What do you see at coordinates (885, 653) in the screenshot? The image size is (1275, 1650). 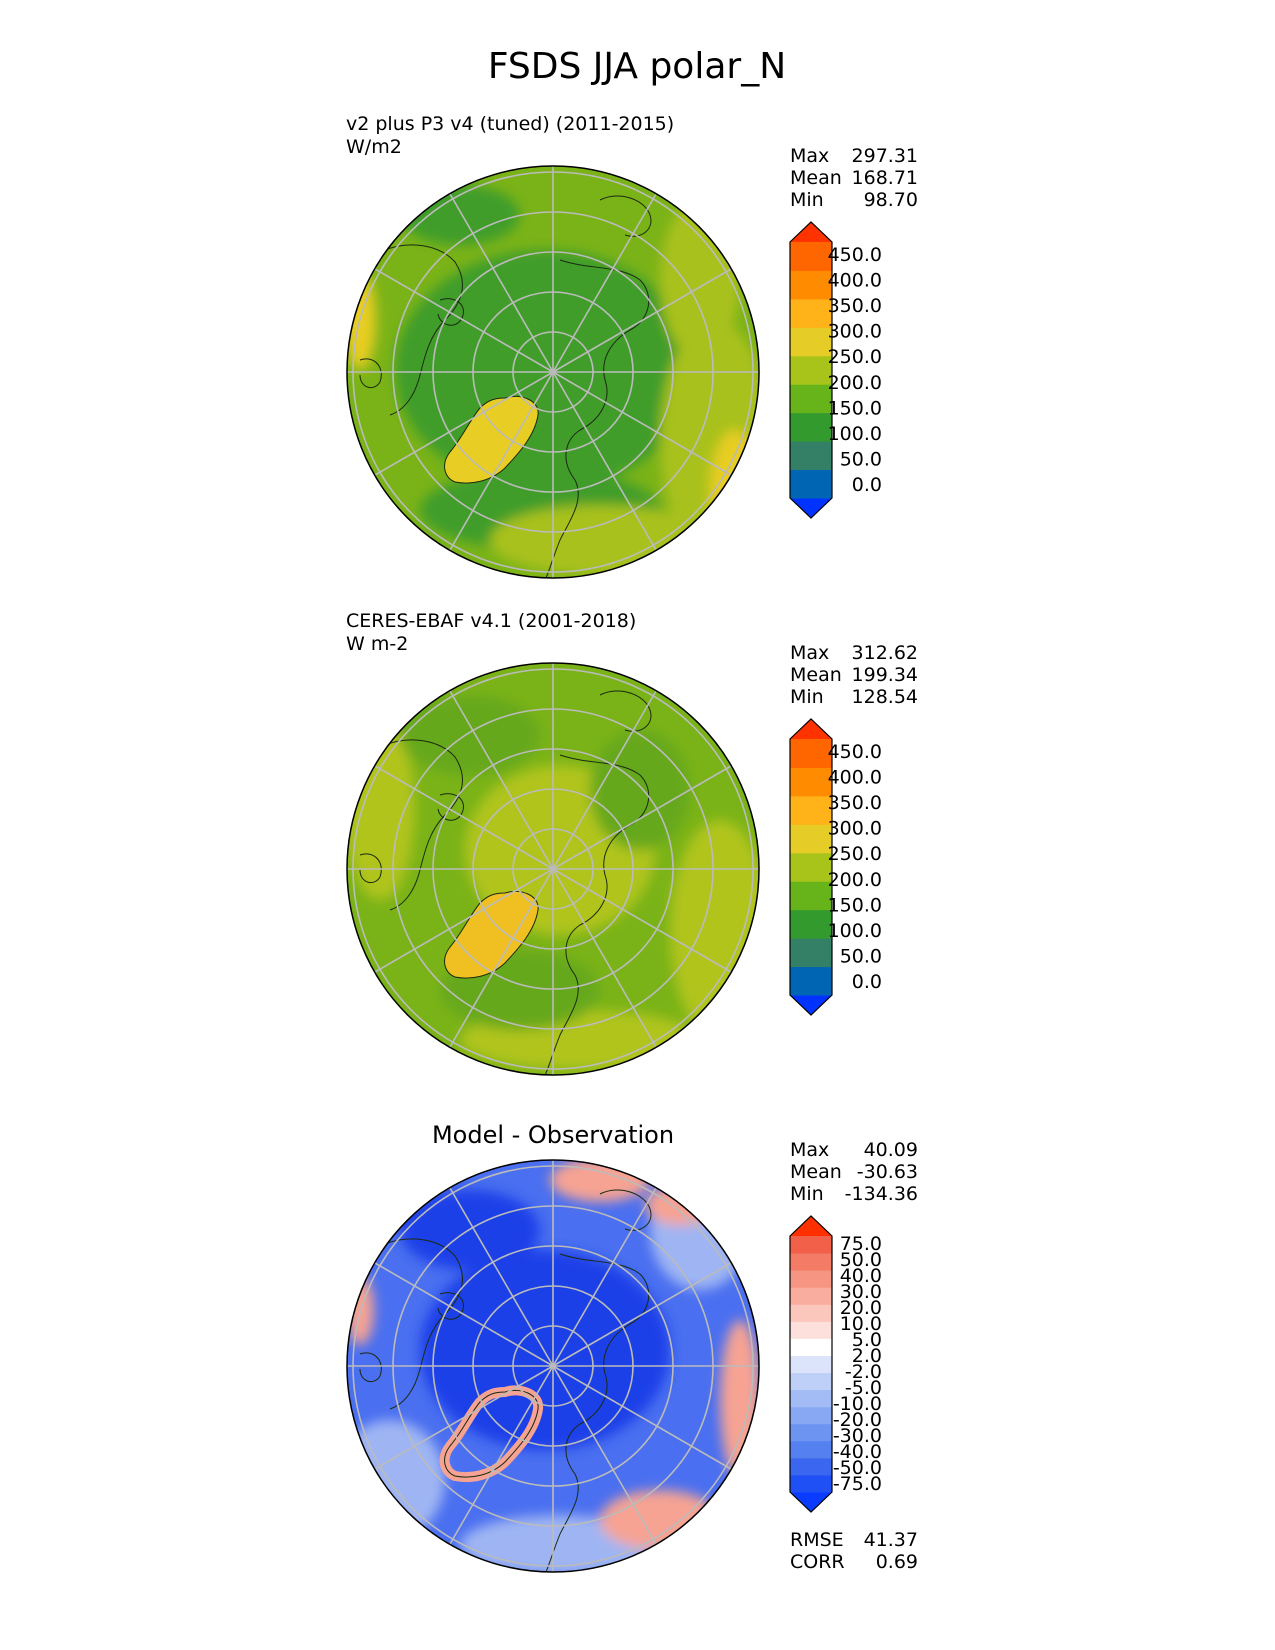 I see `stat-max-value: 312.62` at bounding box center [885, 653].